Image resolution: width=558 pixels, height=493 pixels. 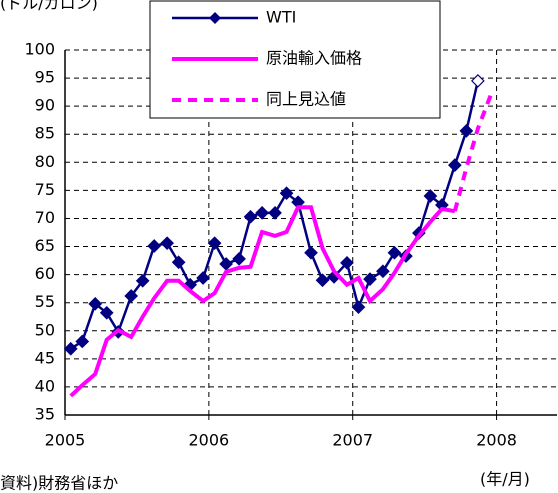 I want to click on x-tick-label: 2005, so click(x=65, y=440).